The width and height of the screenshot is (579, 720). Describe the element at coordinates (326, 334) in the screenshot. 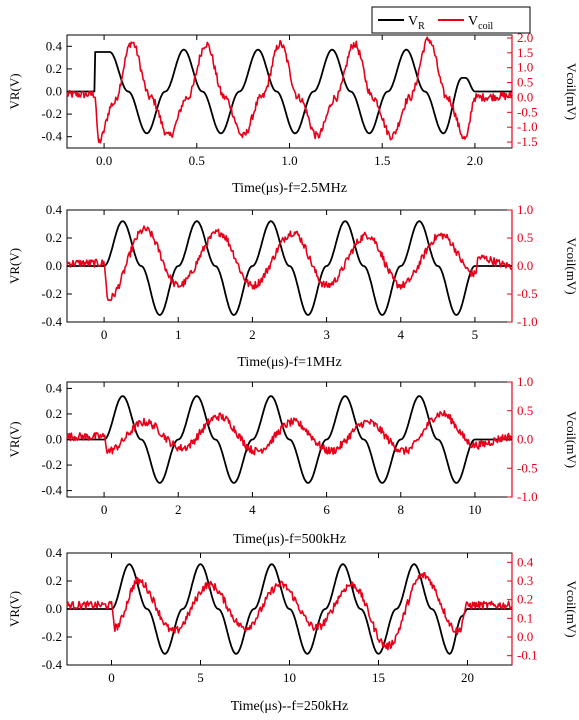

I see `x-tick-label: 3` at that location.